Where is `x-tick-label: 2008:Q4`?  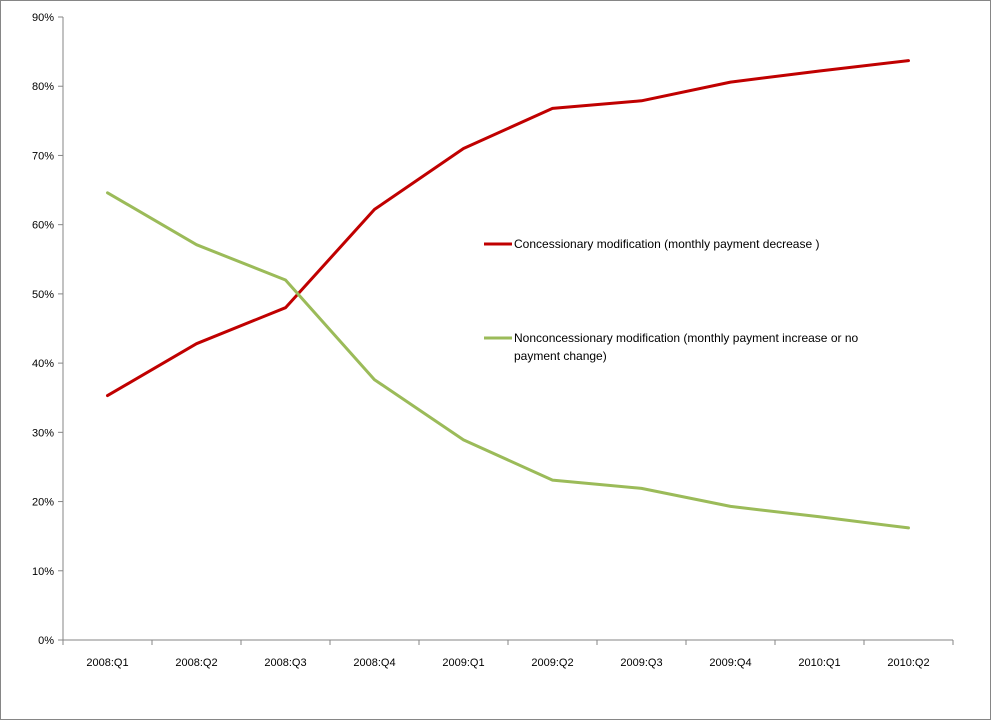 x-tick-label: 2008:Q4 is located at coordinates (374, 663).